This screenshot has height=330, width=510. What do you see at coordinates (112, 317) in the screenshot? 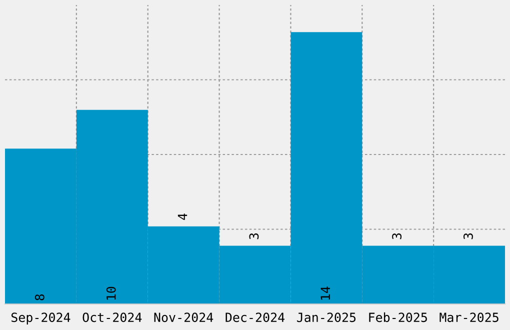
I see `x-tick-label: Oct-2024` at bounding box center [112, 317].